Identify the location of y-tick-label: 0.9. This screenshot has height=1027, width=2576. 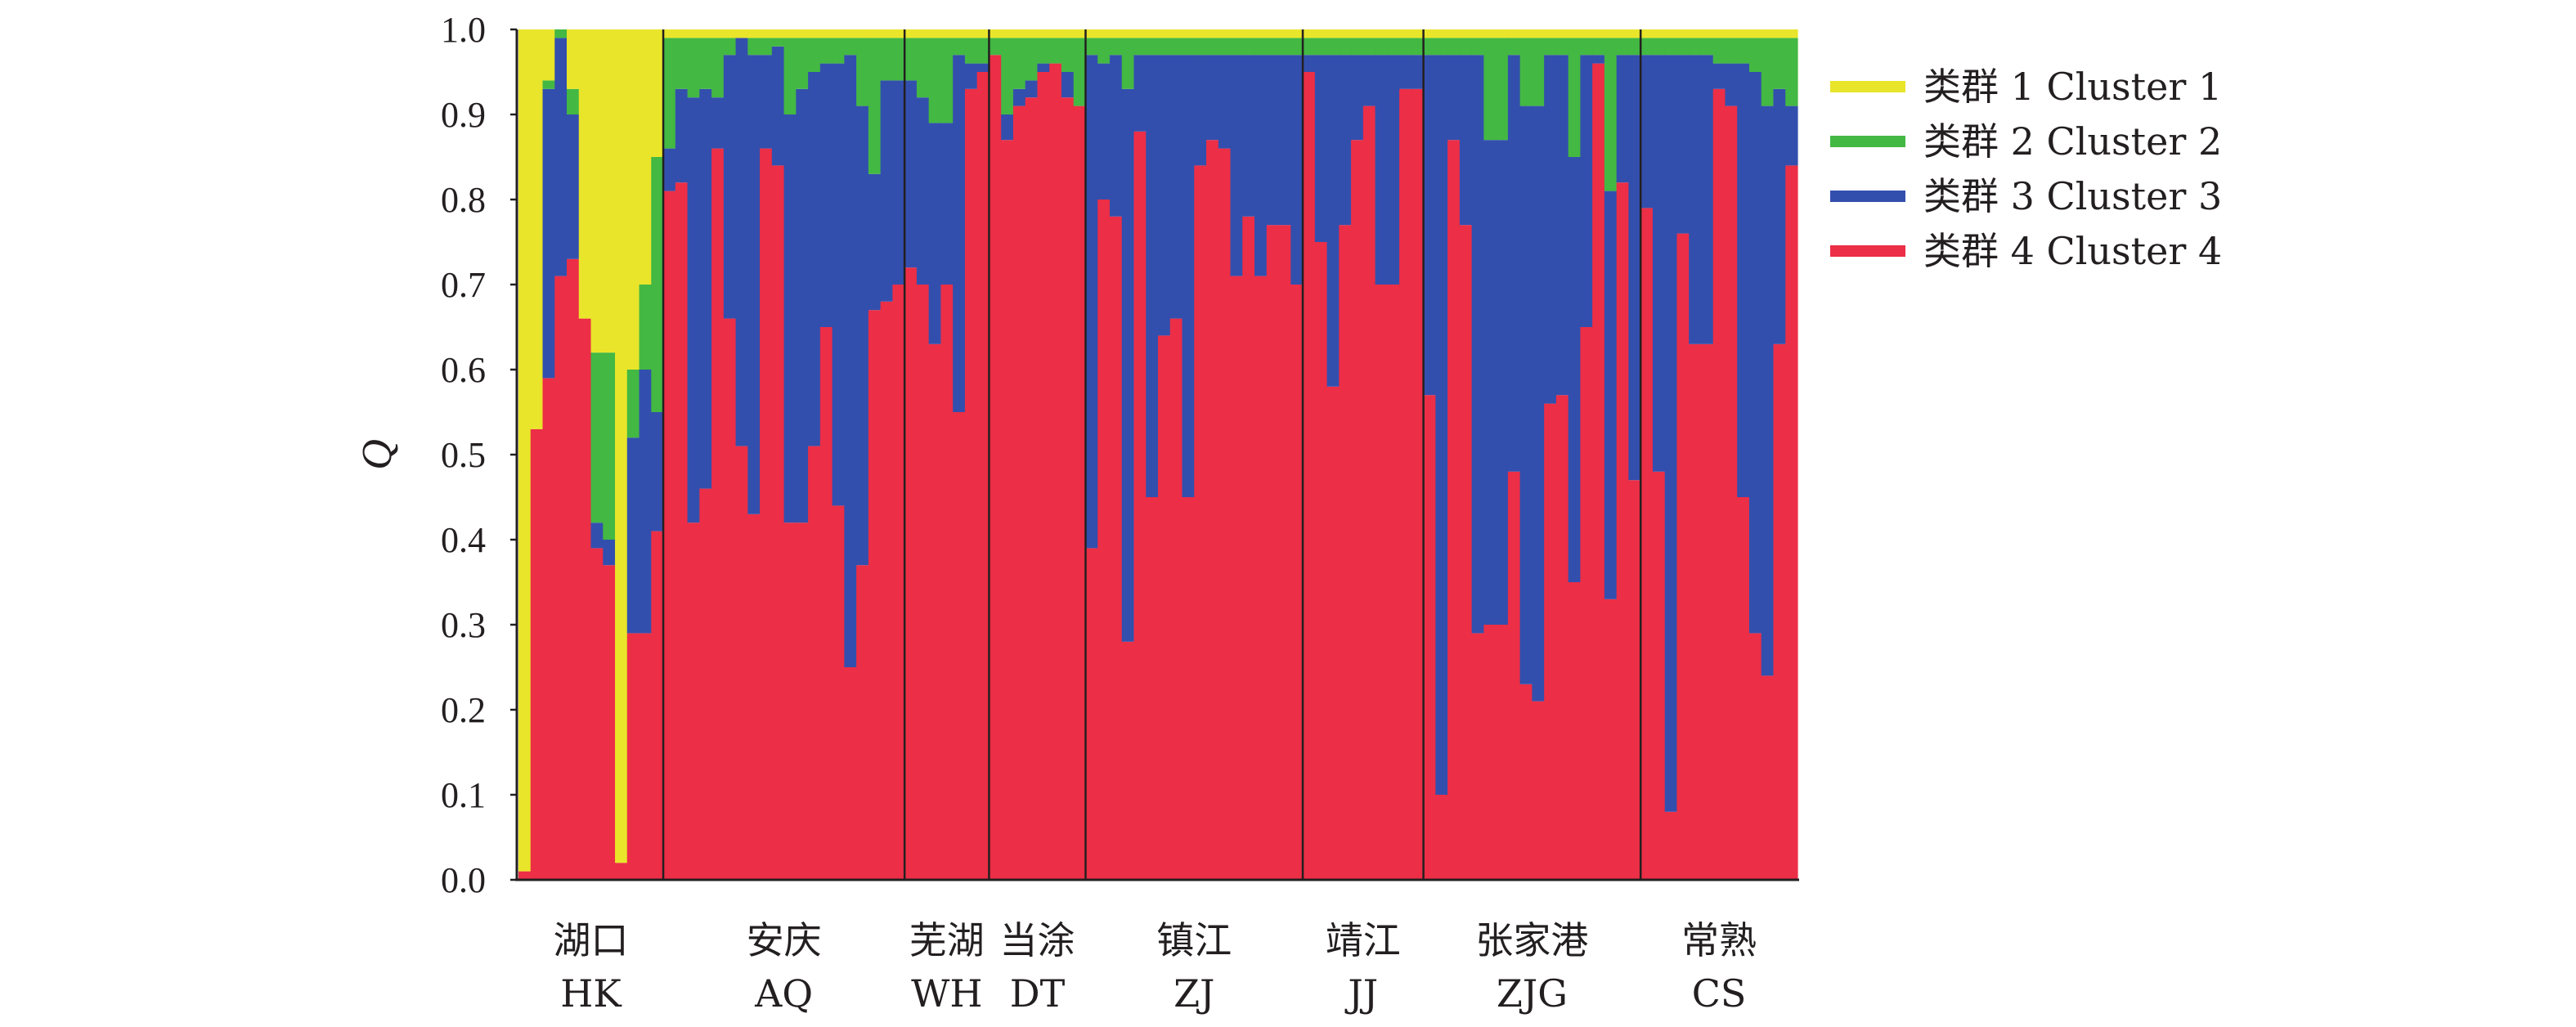
(464, 115).